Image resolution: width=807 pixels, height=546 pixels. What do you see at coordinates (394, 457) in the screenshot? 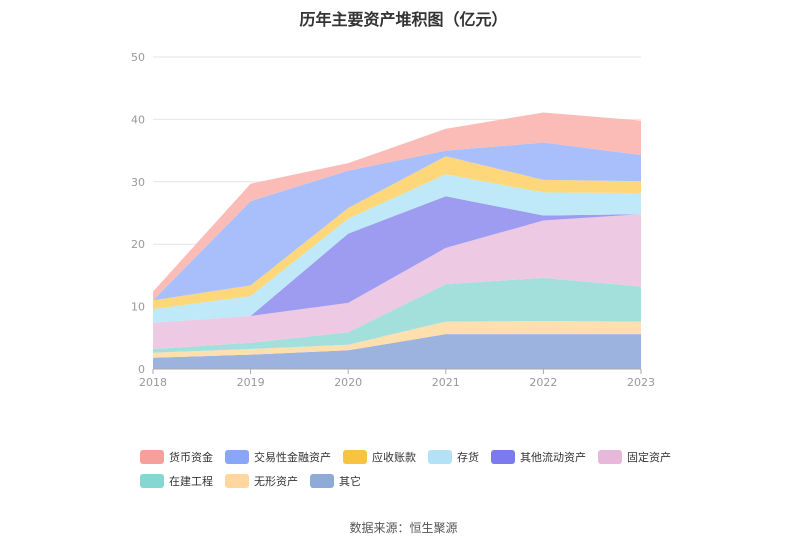
I see `legend-label: 应收账款` at bounding box center [394, 457].